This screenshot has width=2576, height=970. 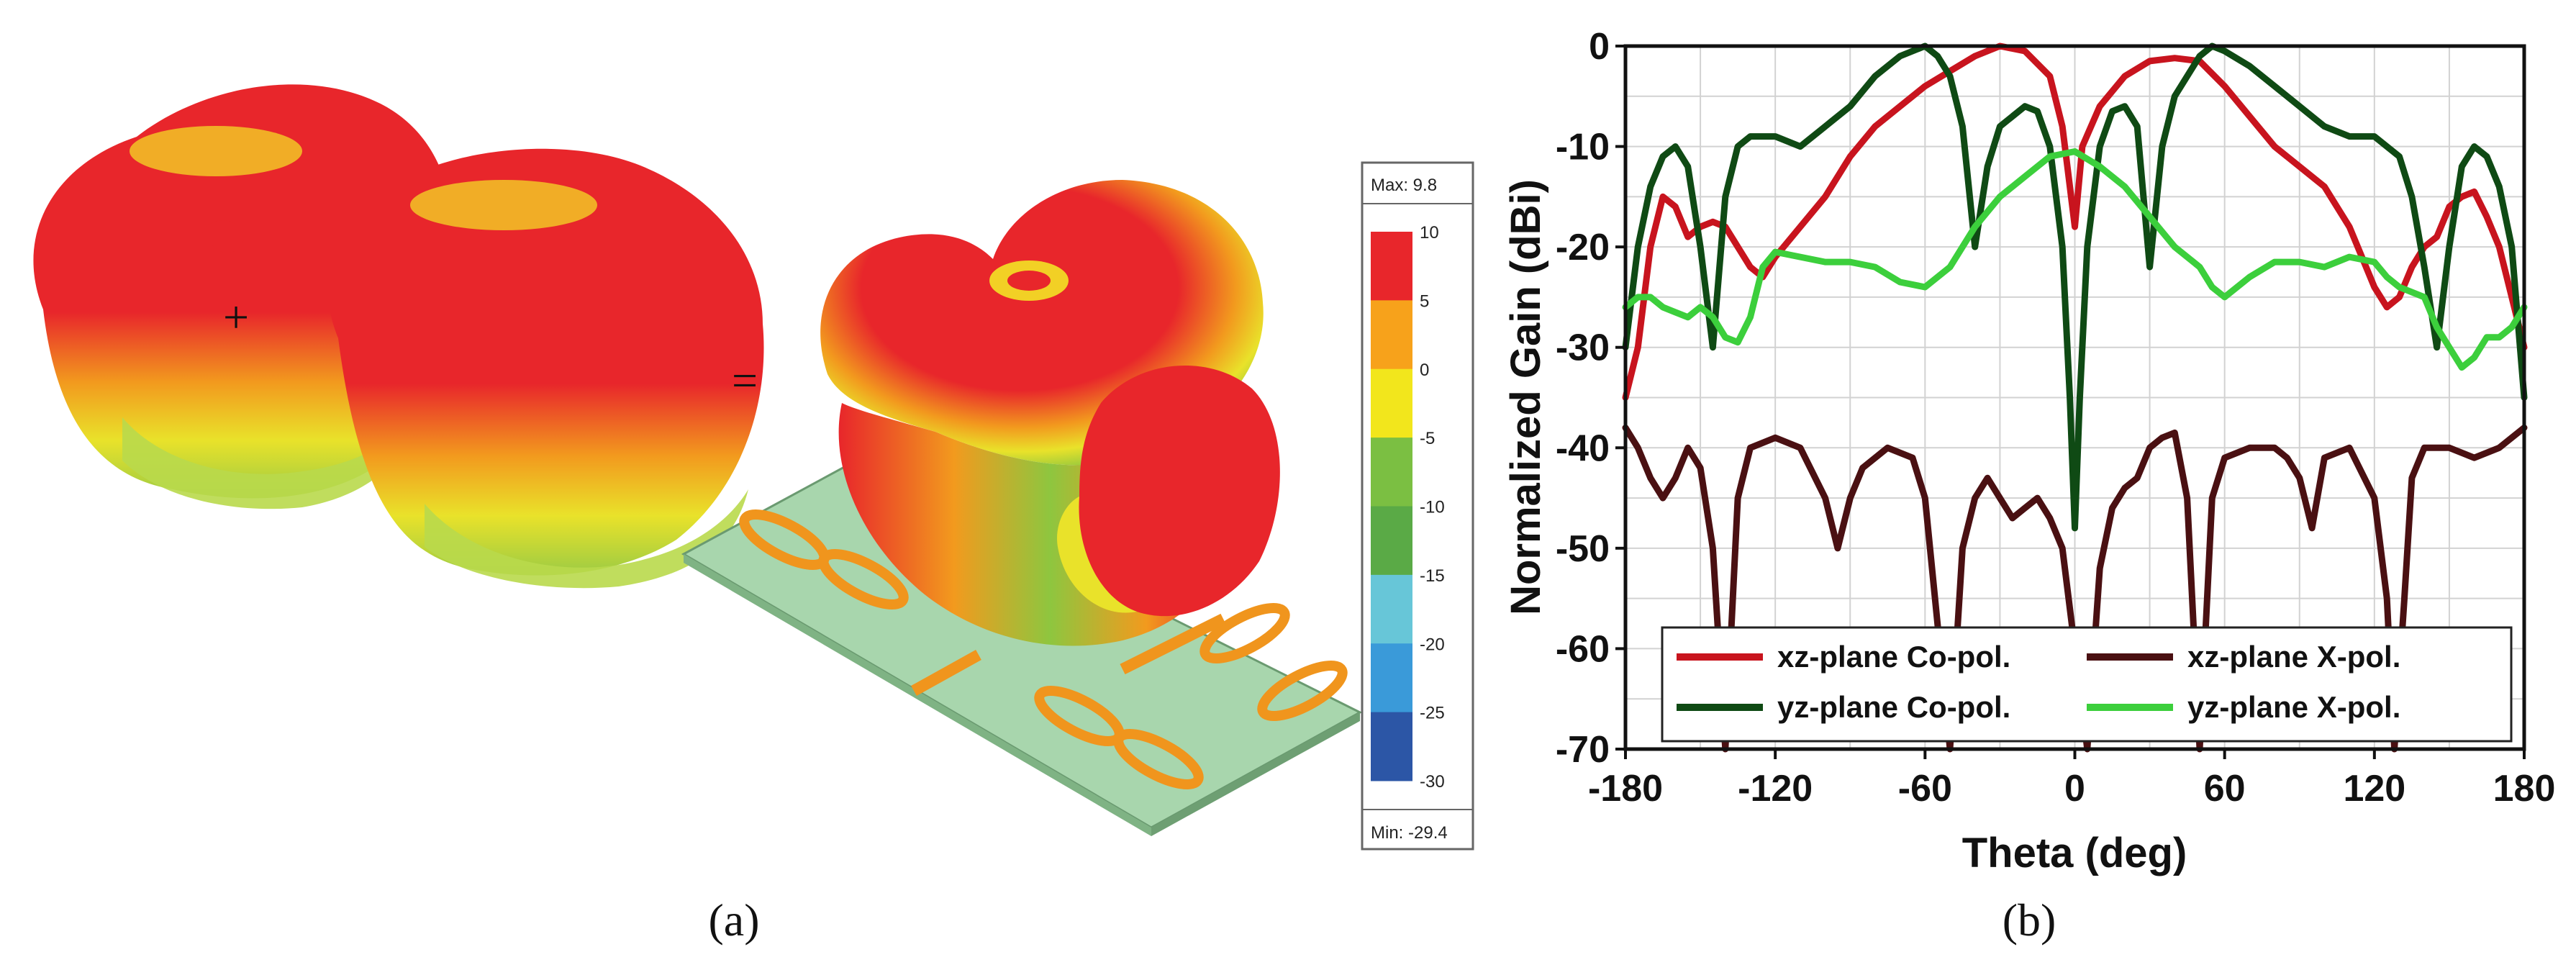 What do you see at coordinates (1022, 647) in the screenshot?
I see `antenna-board` at bounding box center [1022, 647].